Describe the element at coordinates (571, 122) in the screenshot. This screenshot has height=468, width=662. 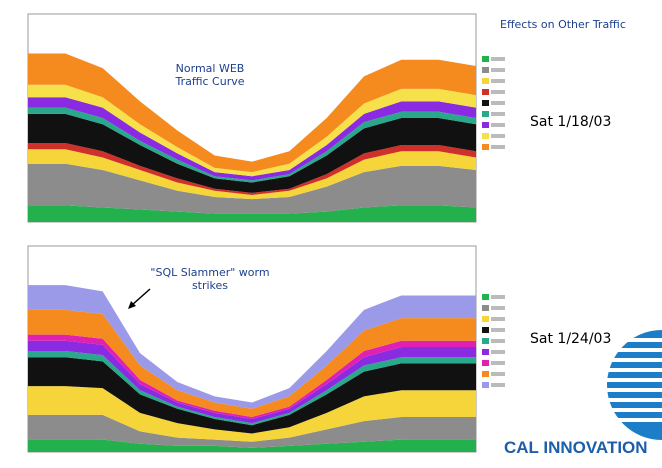
I see `date-label: Sat 1/18/03` at that location.